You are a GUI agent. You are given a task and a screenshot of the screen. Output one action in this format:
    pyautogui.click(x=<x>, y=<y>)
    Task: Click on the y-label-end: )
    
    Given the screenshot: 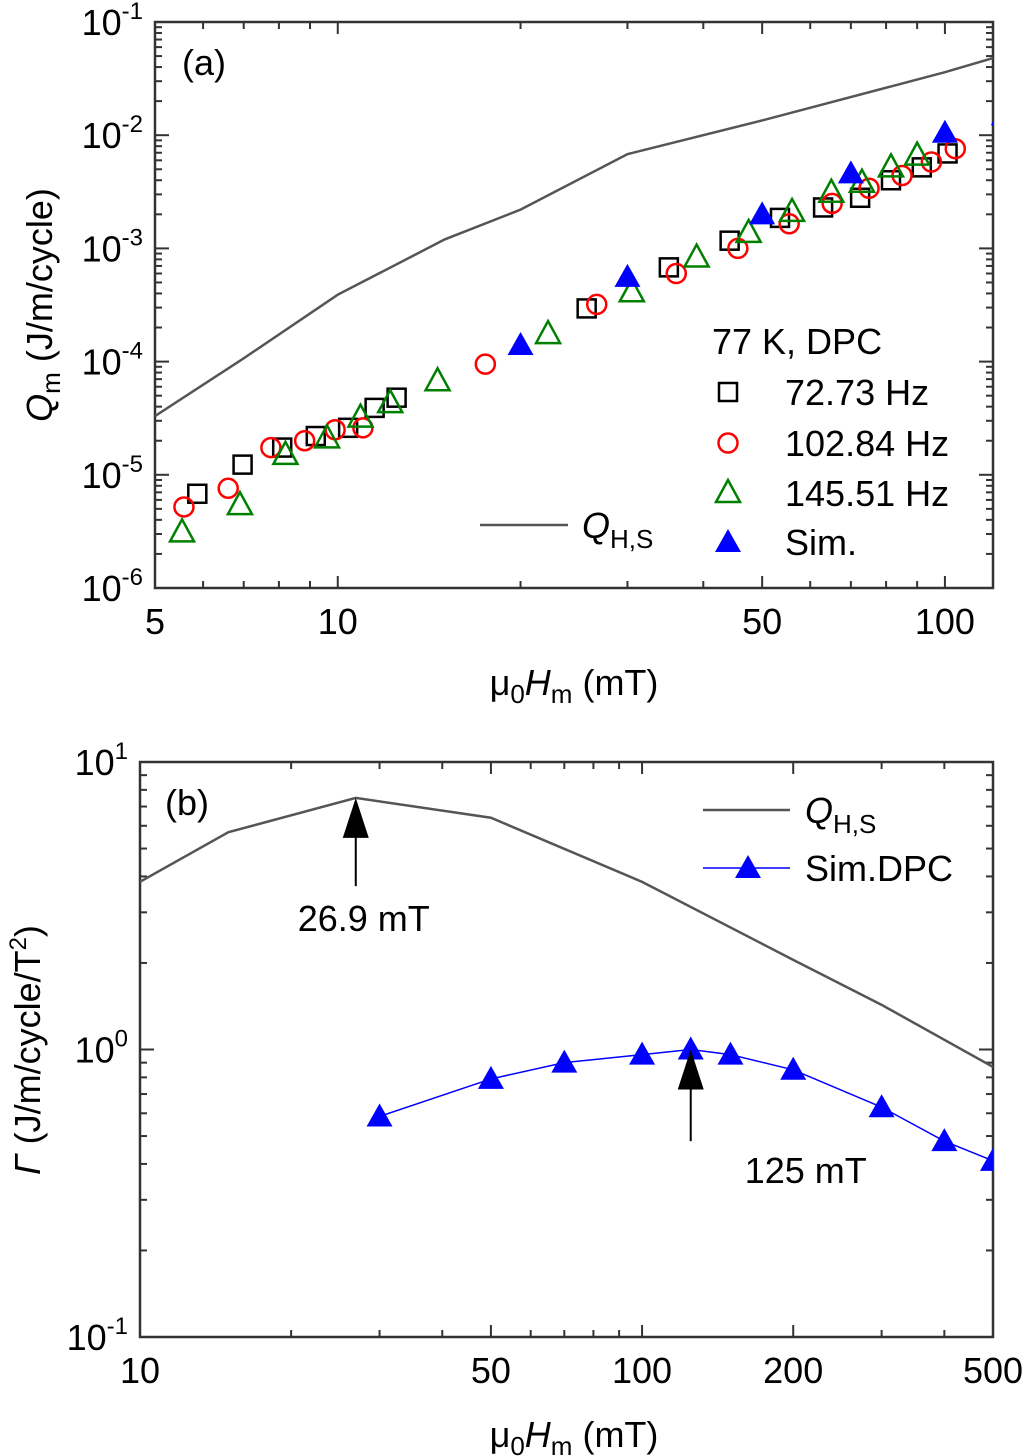 What is the action you would take?
    pyautogui.click(x=27, y=931)
    